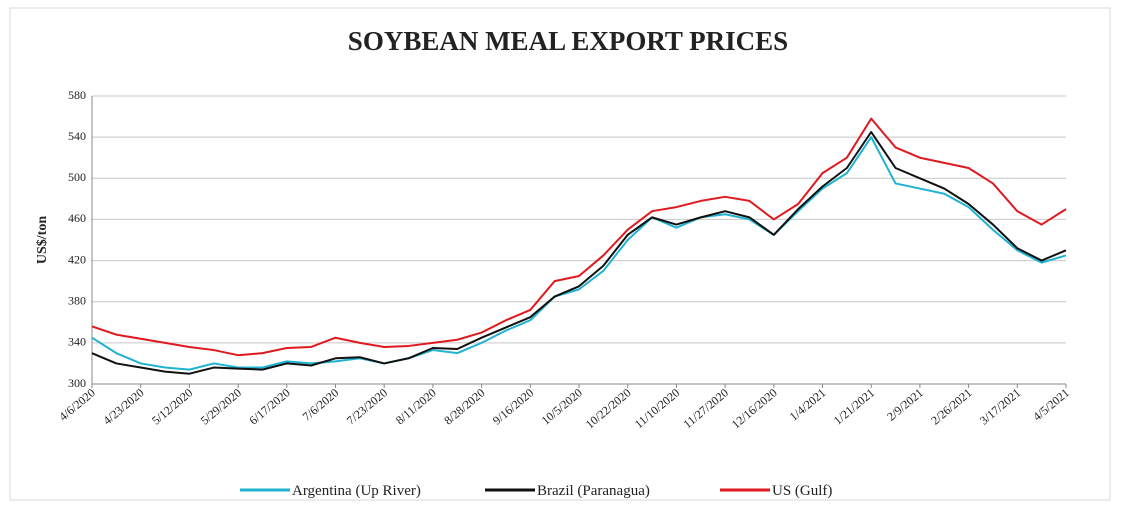  What do you see at coordinates (77, 300) in the screenshot?
I see `y-tick-label: 380` at bounding box center [77, 300].